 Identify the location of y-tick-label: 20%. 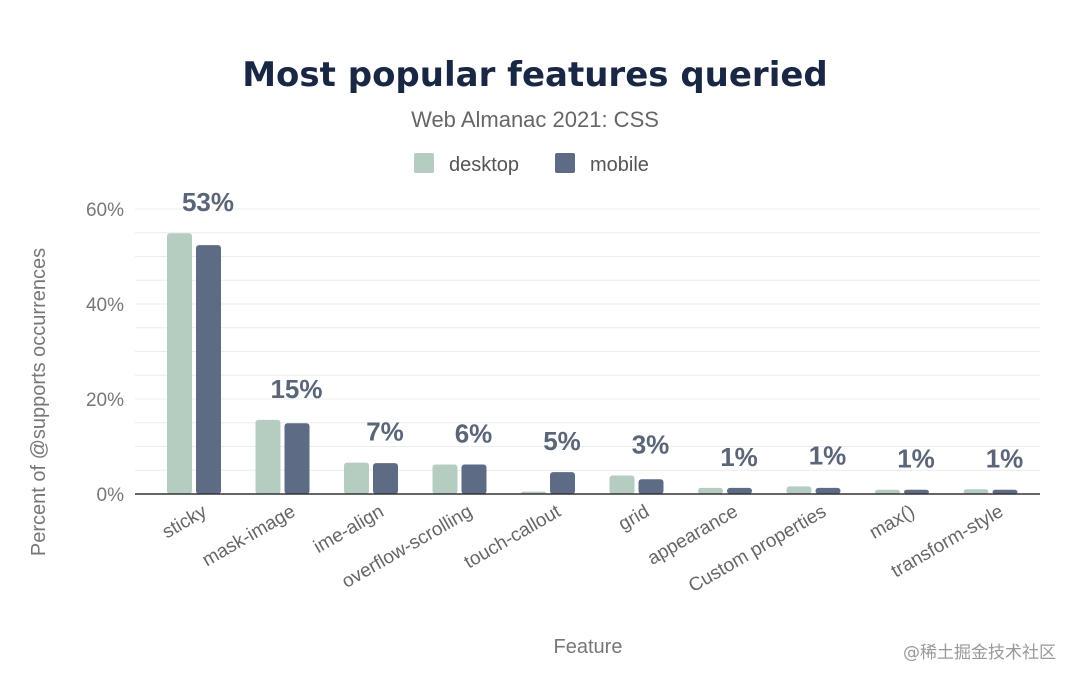
(105, 400).